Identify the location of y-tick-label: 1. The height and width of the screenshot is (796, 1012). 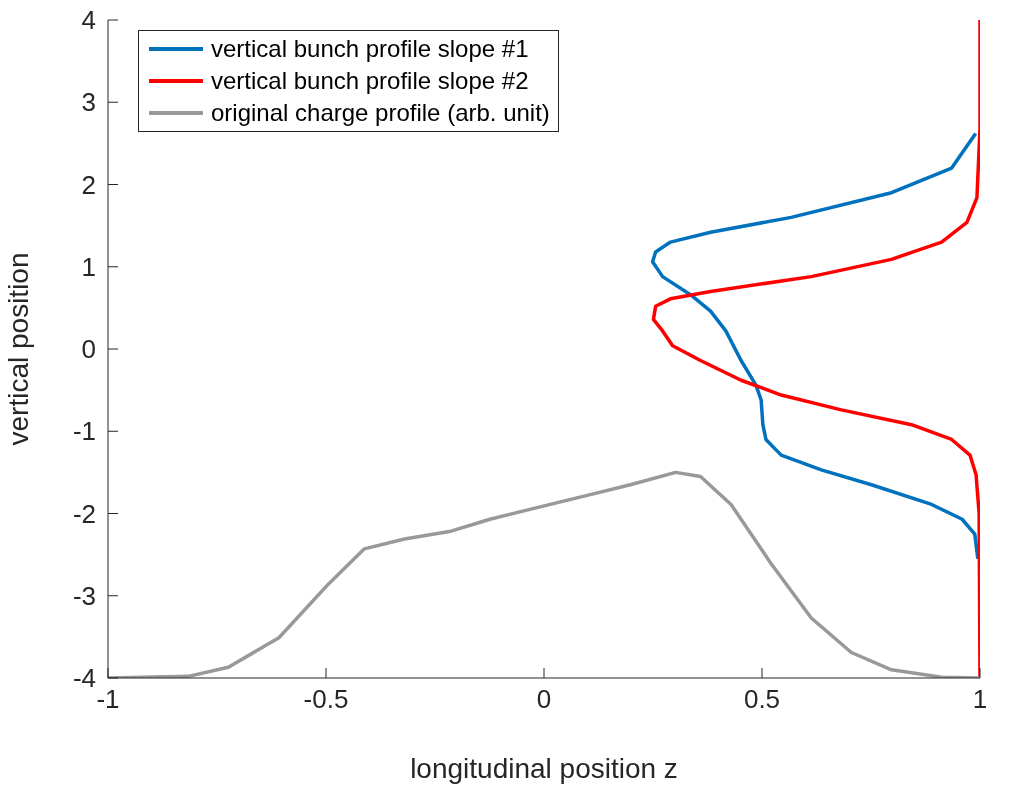
(88, 266).